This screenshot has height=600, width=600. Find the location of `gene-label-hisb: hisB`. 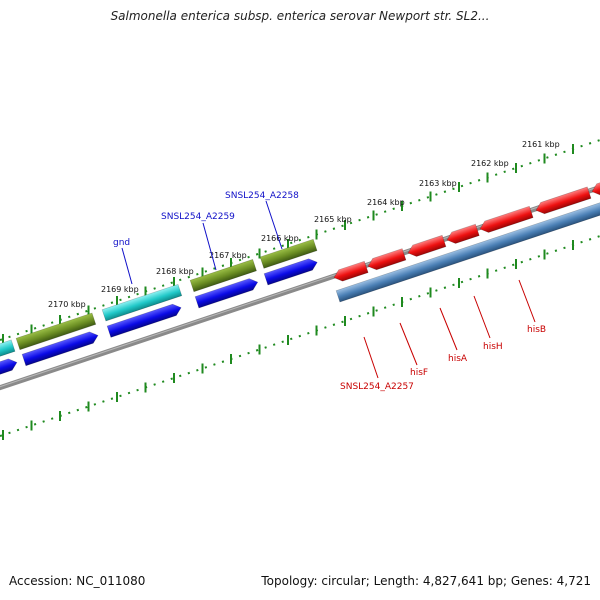

gene-label-hisb: hisB is located at coordinates (536, 330).